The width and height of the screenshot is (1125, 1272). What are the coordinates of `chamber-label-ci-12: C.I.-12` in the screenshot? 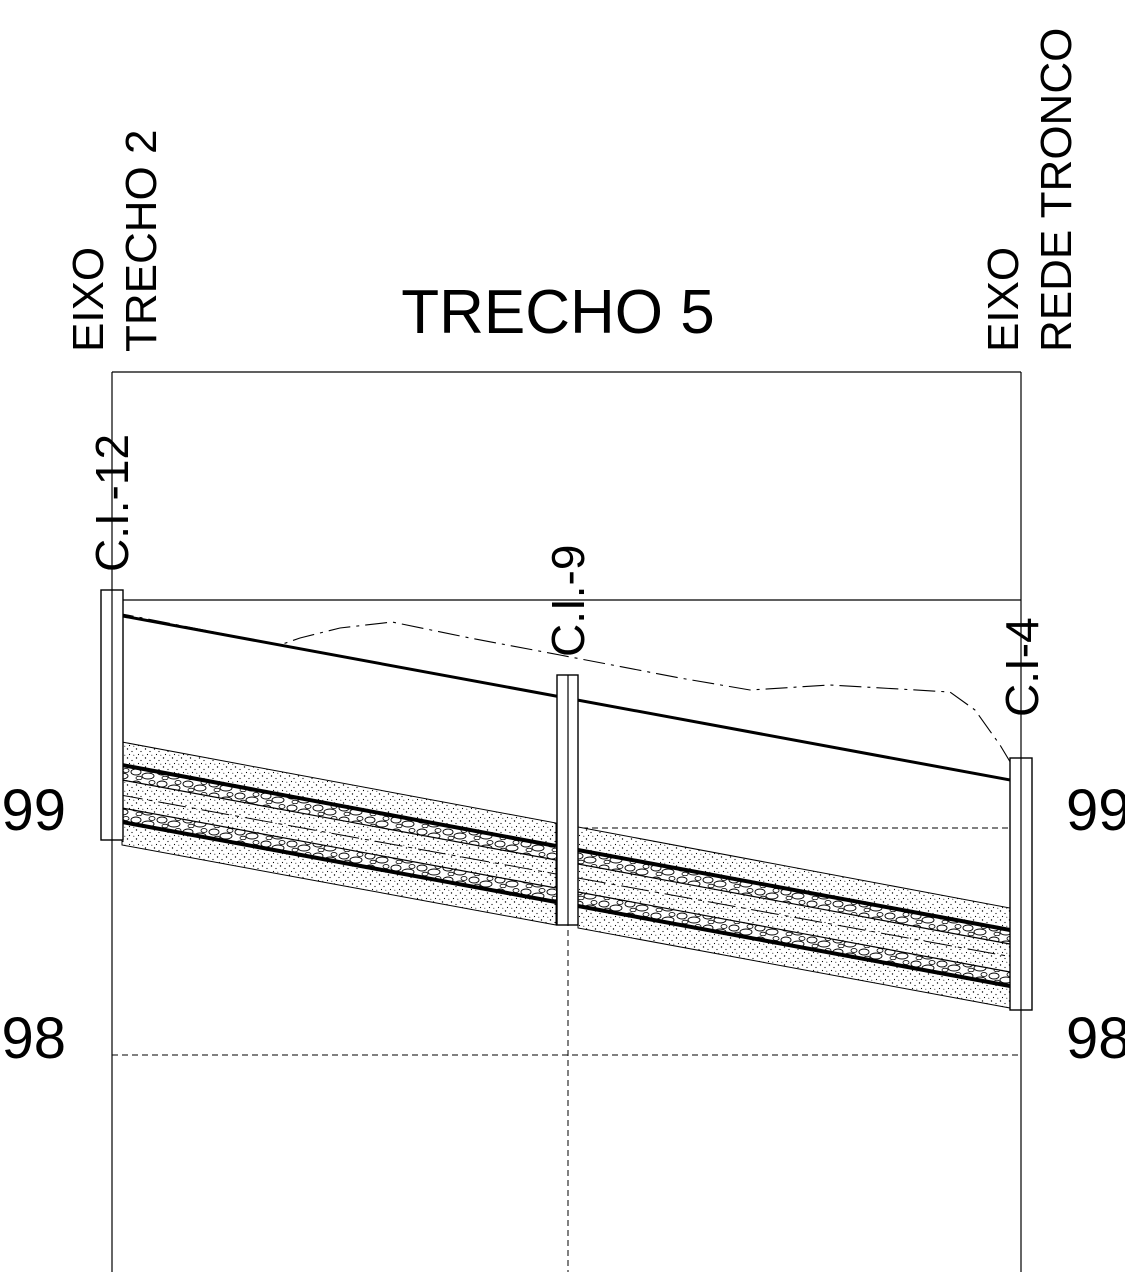 It's located at (112, 503).